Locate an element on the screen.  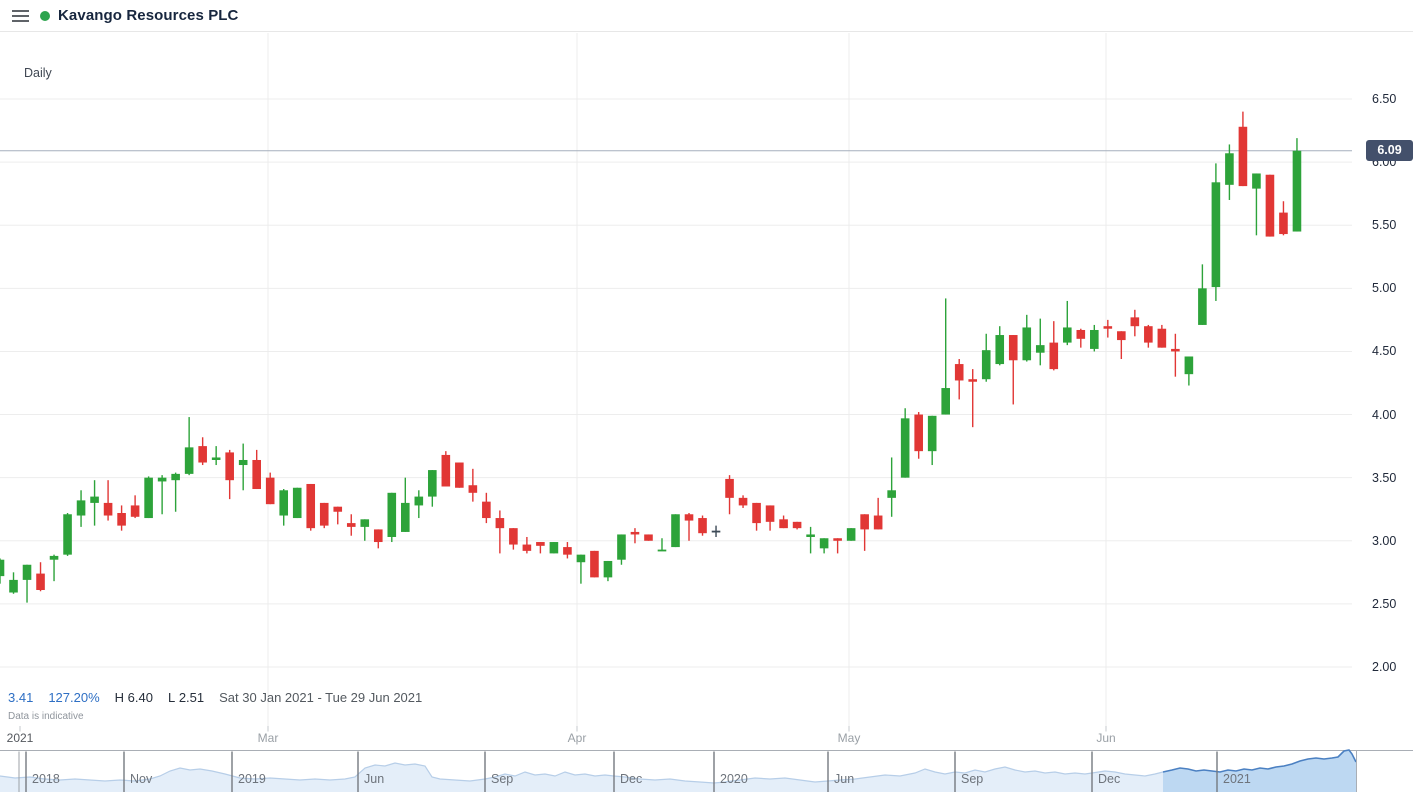
market-status-dot-icon is located at coordinates (45, 16).